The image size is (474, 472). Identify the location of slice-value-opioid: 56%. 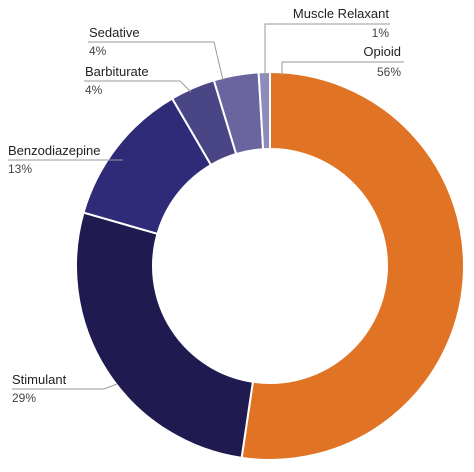
(389, 72).